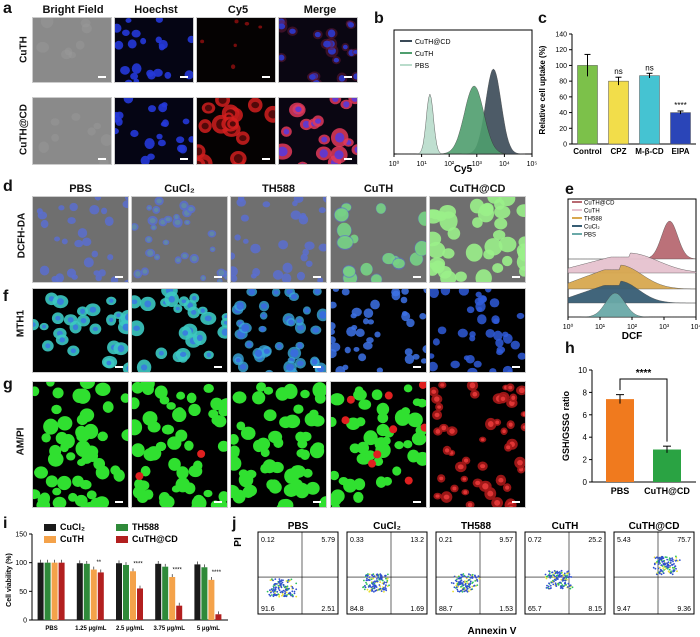 The height and width of the screenshot is (637, 700). I want to click on panel-i-annotation-4: ****, so click(217, 573).